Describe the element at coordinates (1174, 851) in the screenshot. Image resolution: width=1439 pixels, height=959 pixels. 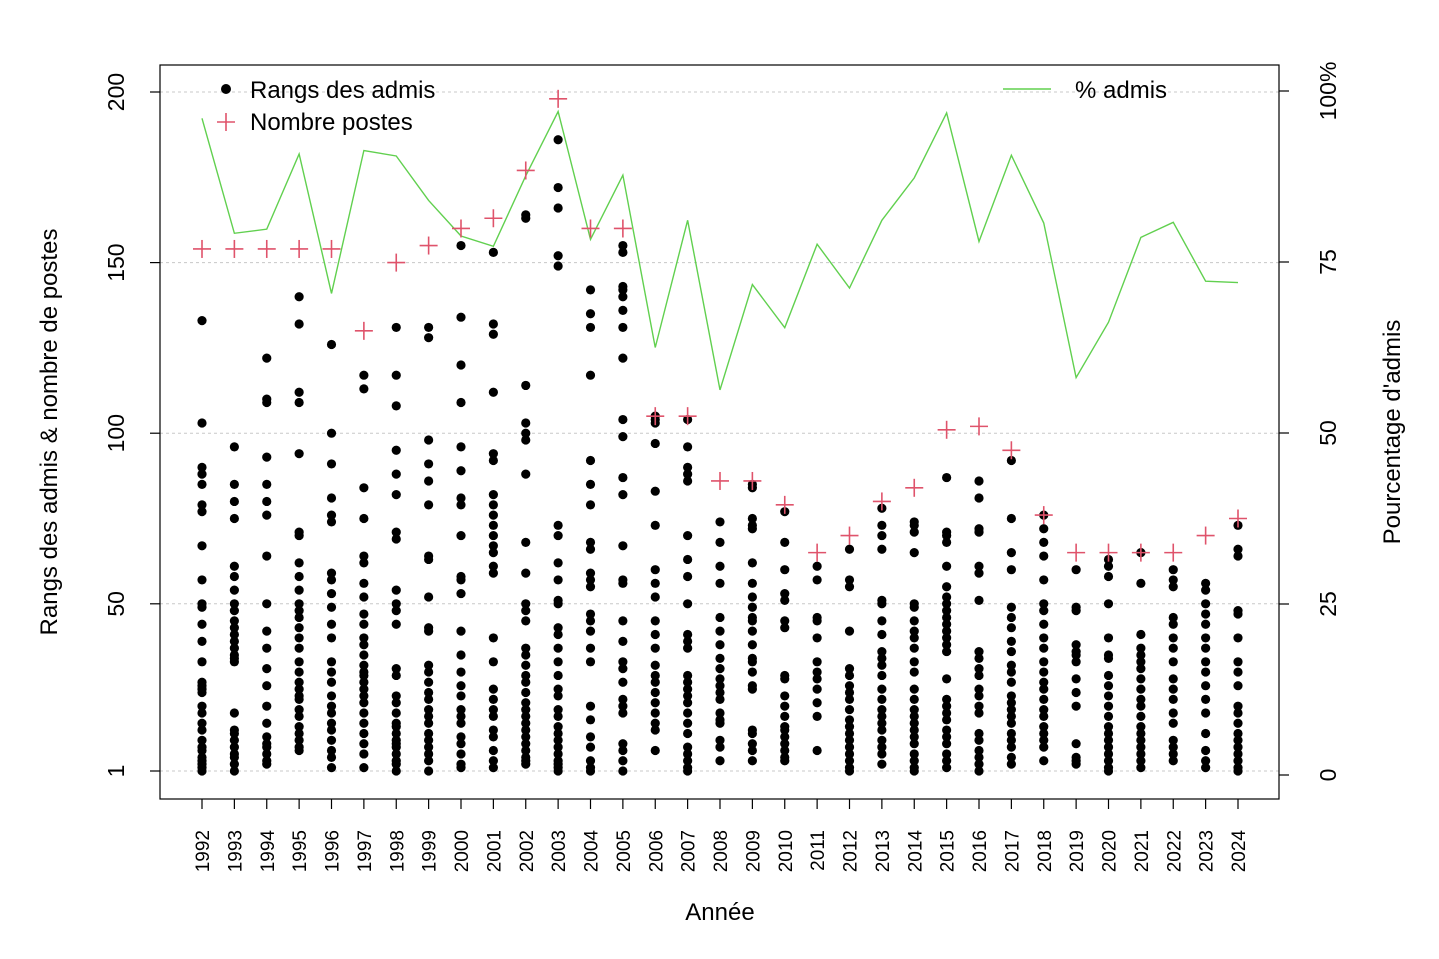
I see `x-tick-label: 2022` at that location.